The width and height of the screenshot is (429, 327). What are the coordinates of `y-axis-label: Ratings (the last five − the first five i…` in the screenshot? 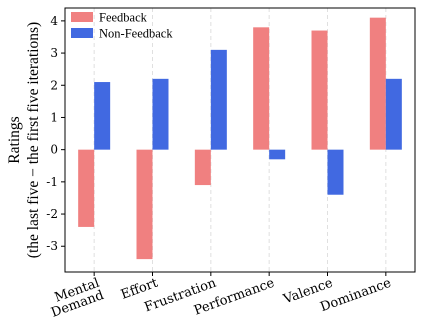 It's located at (24, 140).